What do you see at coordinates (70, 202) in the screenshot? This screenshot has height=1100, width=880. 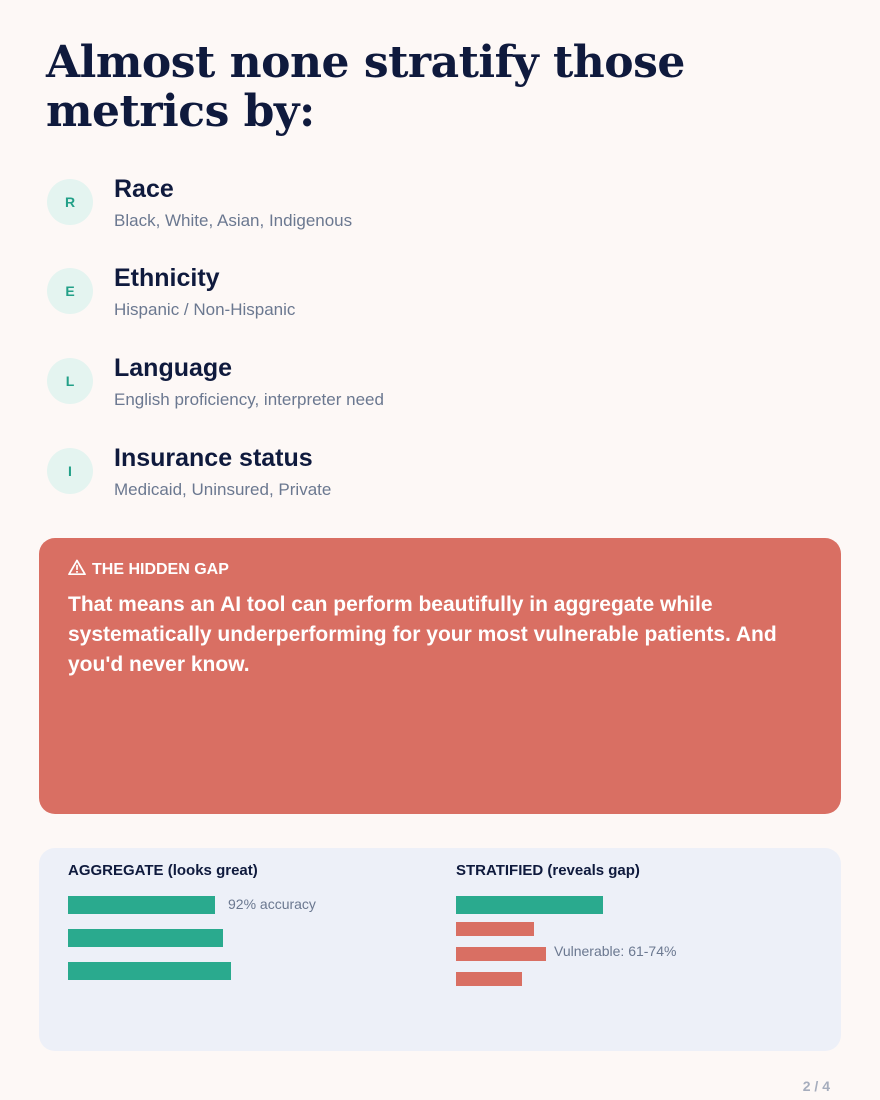 I see `badge-r: R` at bounding box center [70, 202].